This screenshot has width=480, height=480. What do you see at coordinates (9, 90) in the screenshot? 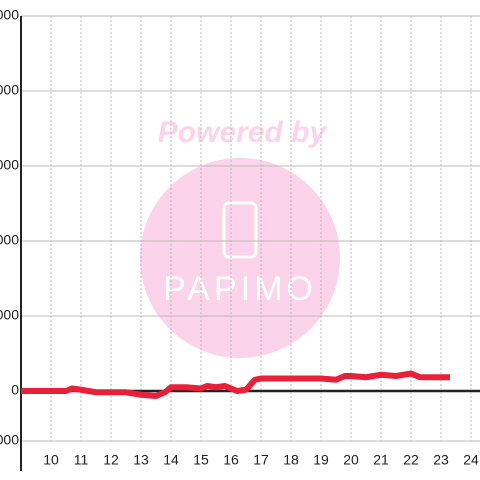
I see `y-tick-label: 120,000` at bounding box center [9, 90].